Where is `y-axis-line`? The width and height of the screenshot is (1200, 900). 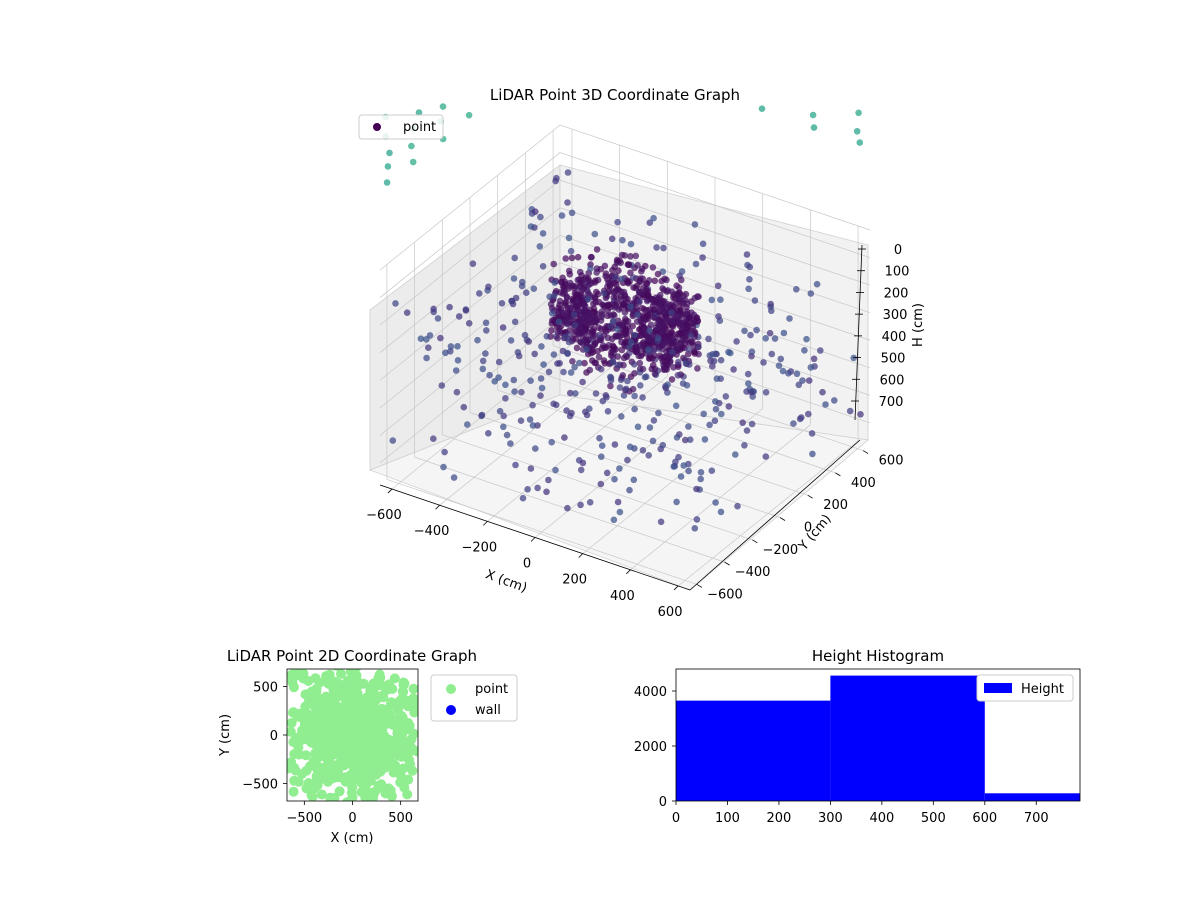
y-axis-line is located at coordinates (775, 515).